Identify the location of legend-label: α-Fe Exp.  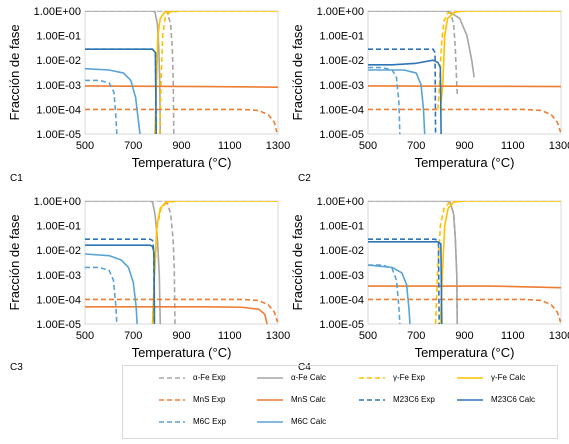
(209, 377).